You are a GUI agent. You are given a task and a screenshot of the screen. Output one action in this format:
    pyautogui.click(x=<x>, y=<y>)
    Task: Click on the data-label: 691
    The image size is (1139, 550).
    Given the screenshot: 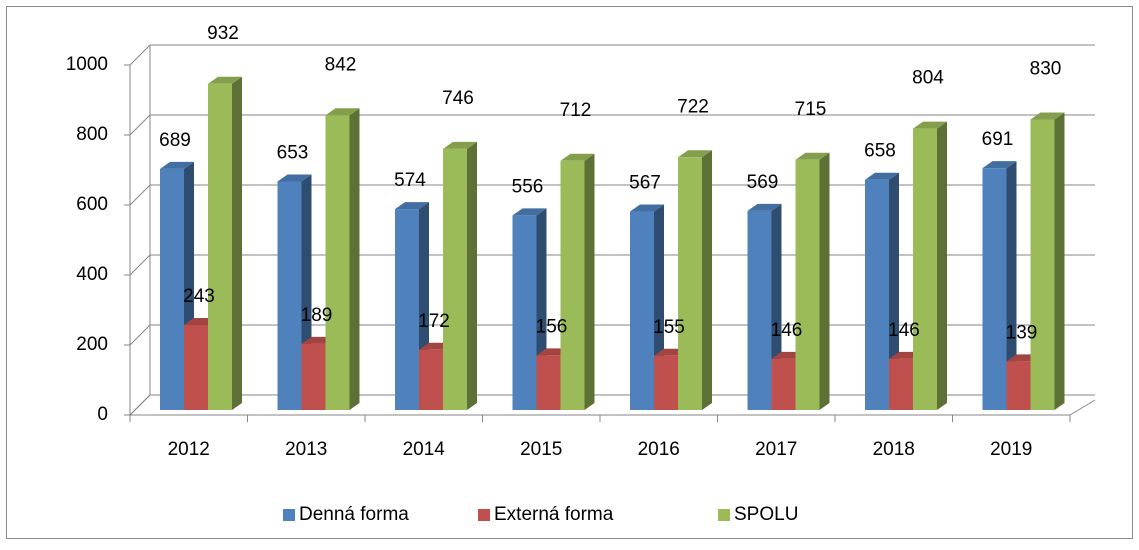 What is the action you would take?
    pyautogui.click(x=998, y=139)
    